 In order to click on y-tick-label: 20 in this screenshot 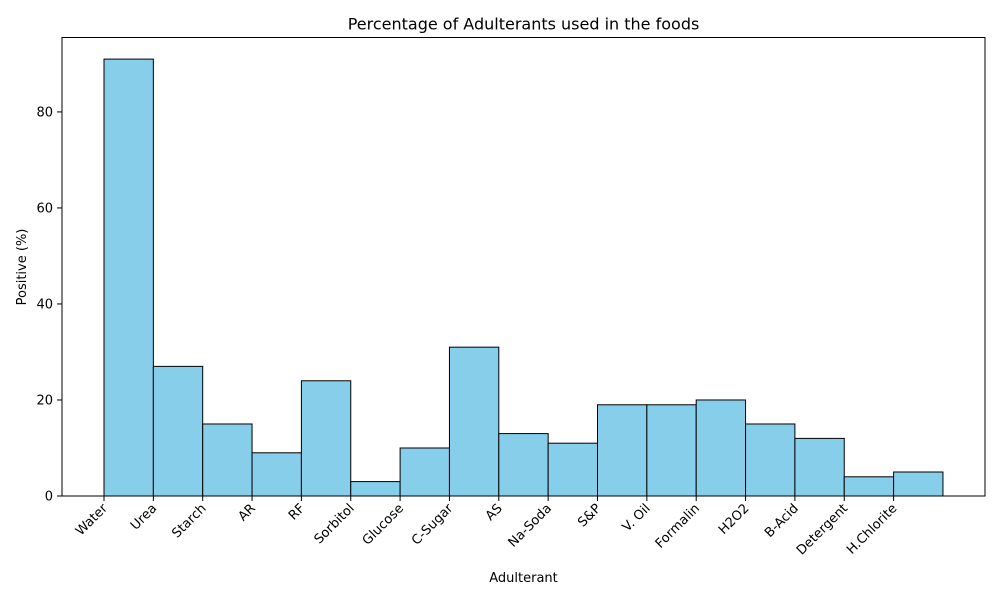, I will do `click(44, 400)`.